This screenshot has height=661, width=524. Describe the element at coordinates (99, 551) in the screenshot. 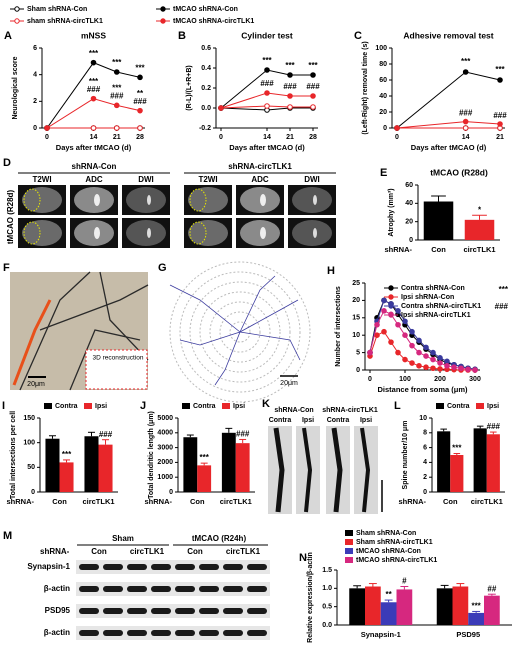

I see `column-label: Con` at that location.